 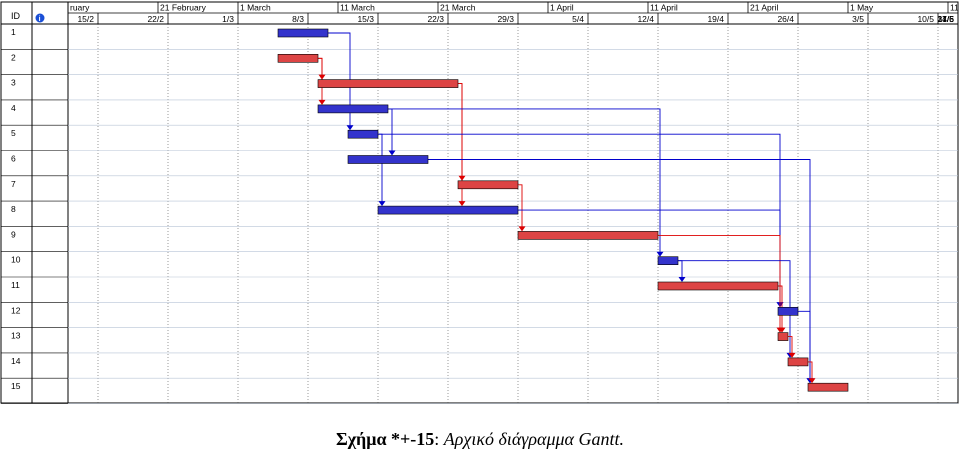 What do you see at coordinates (16, 361) in the screenshot?
I see `row-id: 14` at bounding box center [16, 361].